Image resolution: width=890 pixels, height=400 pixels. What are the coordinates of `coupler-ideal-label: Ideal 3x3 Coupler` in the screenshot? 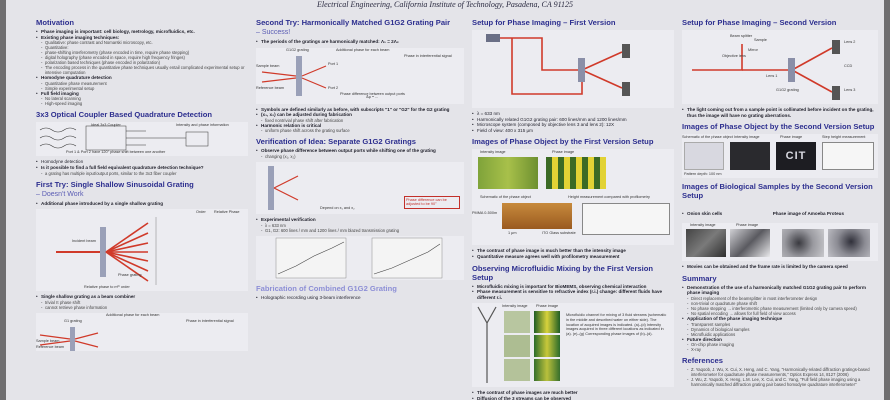 It's located at (106, 125).